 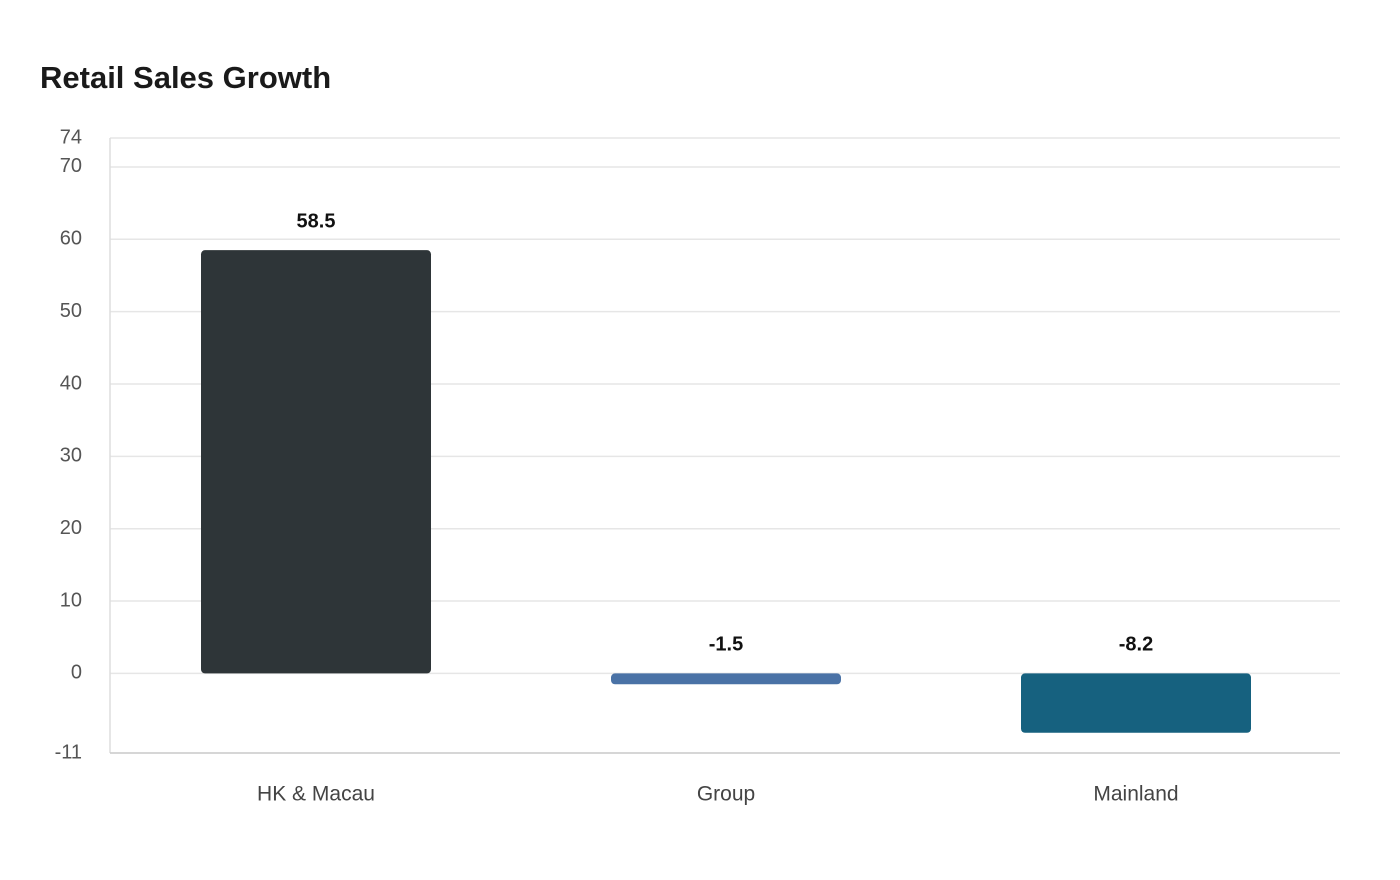 I want to click on y-tick-label: 10, so click(x=71, y=600).